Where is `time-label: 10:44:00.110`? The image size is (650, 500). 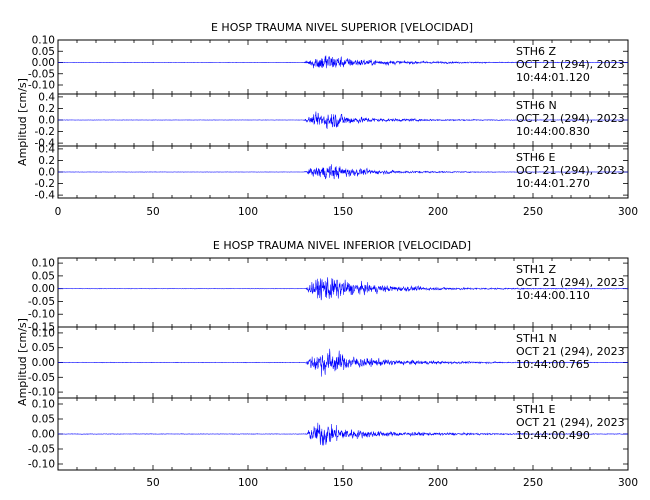 time-label: 10:44:00.110 is located at coordinates (553, 295).